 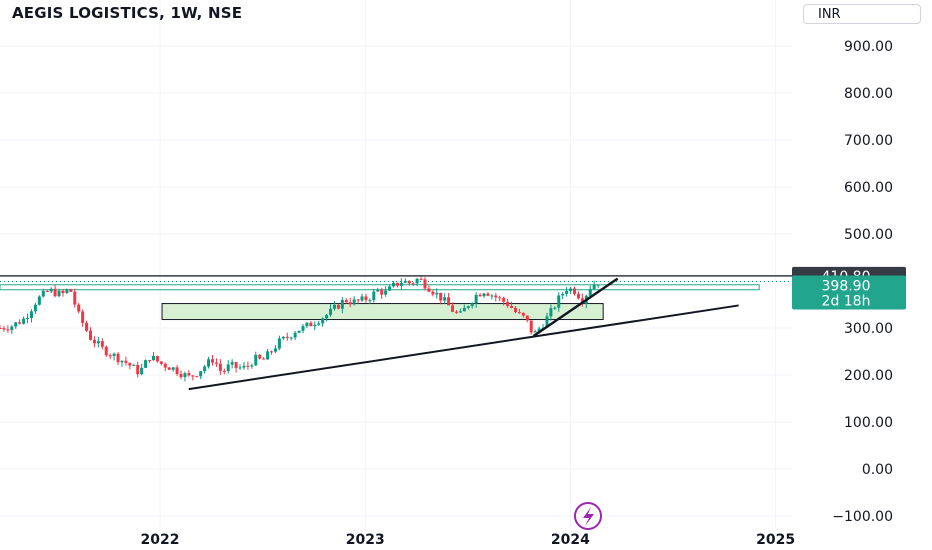 What do you see at coordinates (868, 376) in the screenshot?
I see `price-tick-label: 200.00` at bounding box center [868, 376].